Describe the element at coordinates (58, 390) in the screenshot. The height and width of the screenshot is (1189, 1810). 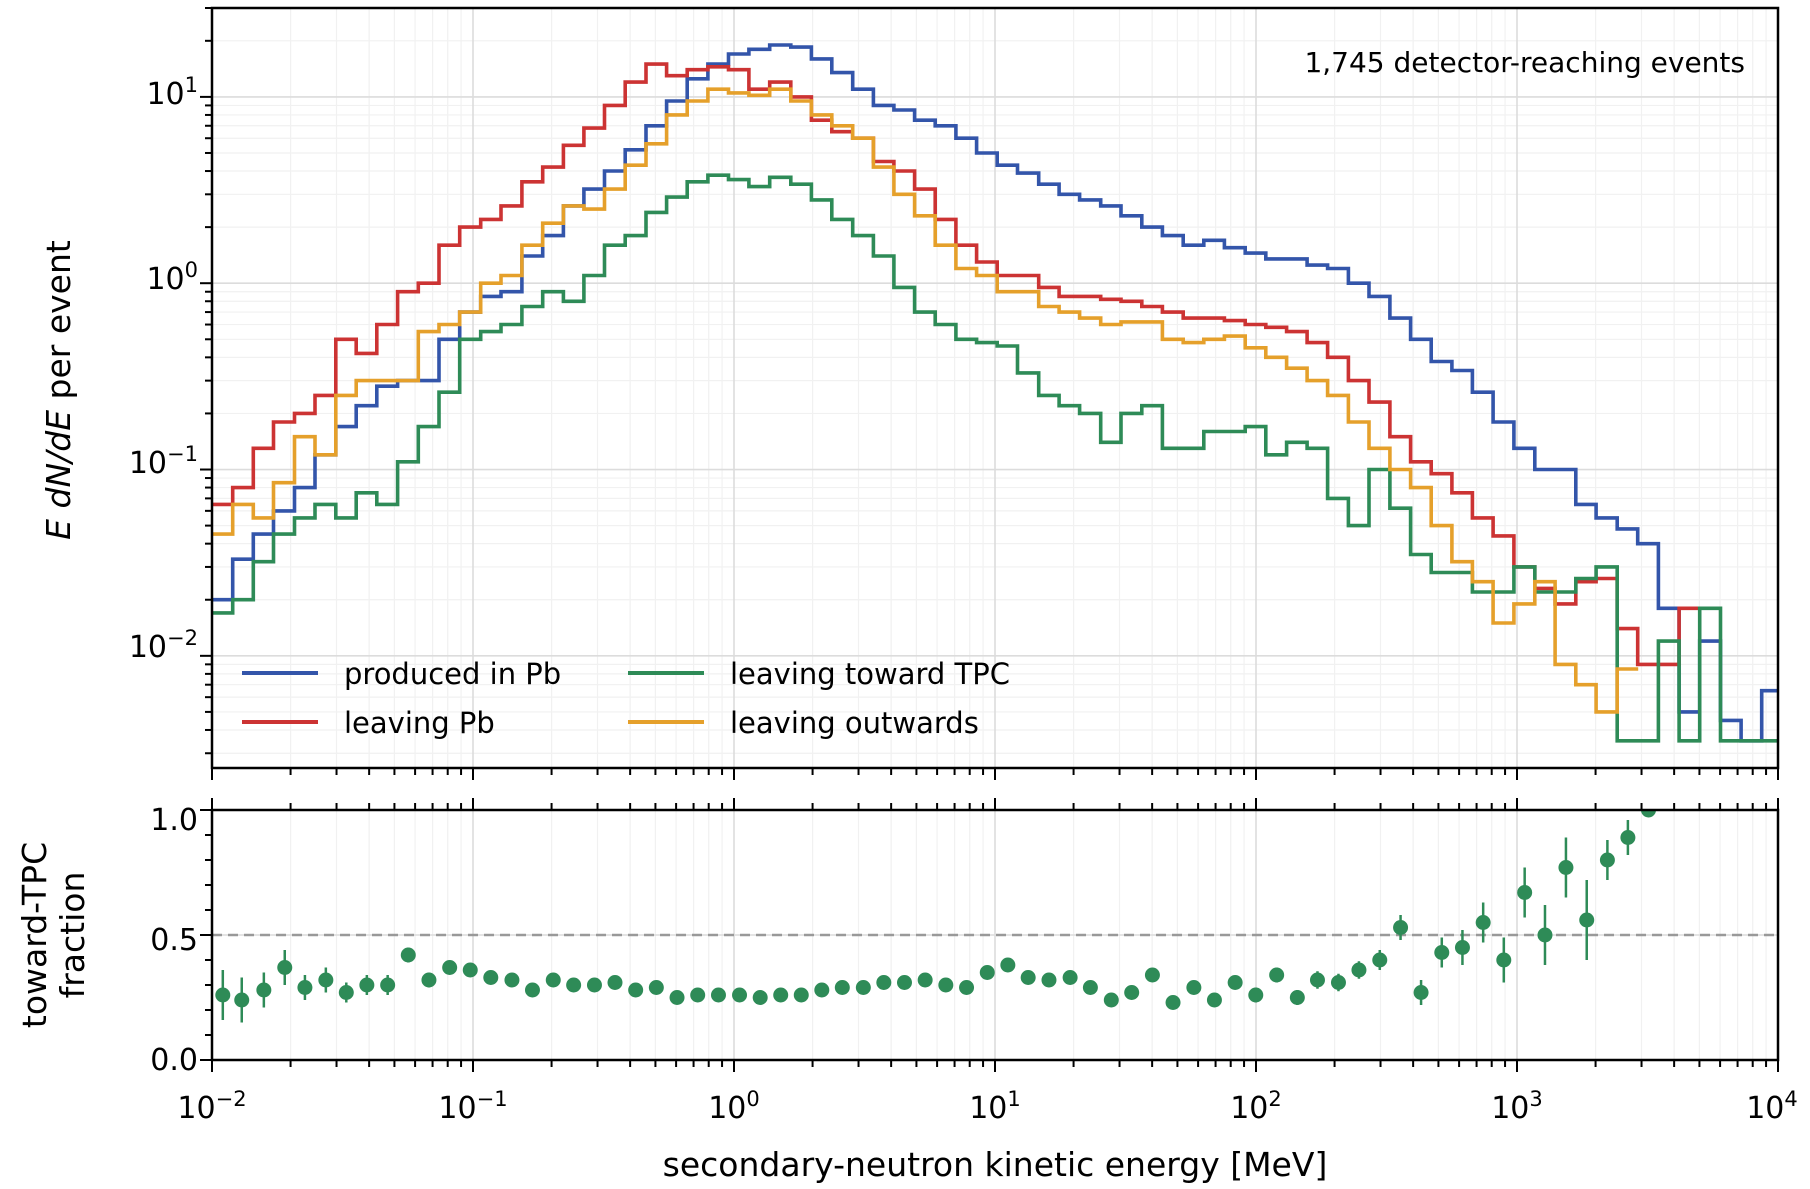
I see `spectrum-y-axis-title: E dN/dE per event` at that location.